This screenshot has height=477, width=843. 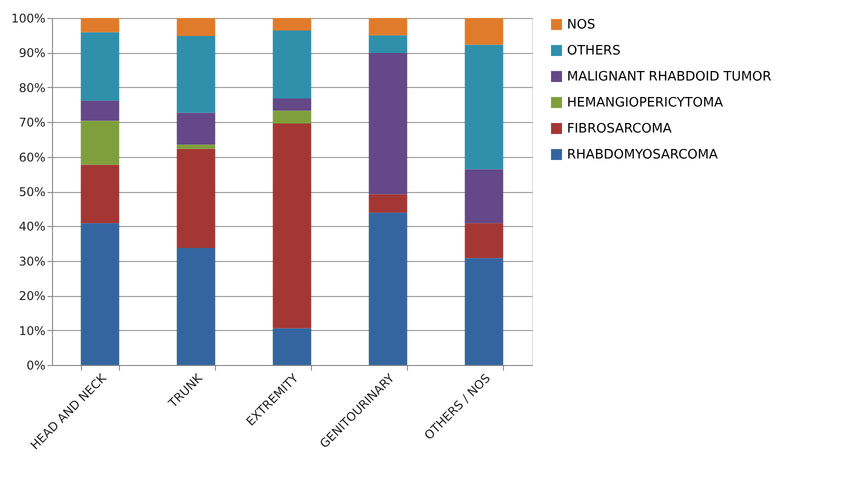 I want to click on y-tick-label: 40%, so click(x=32, y=227).